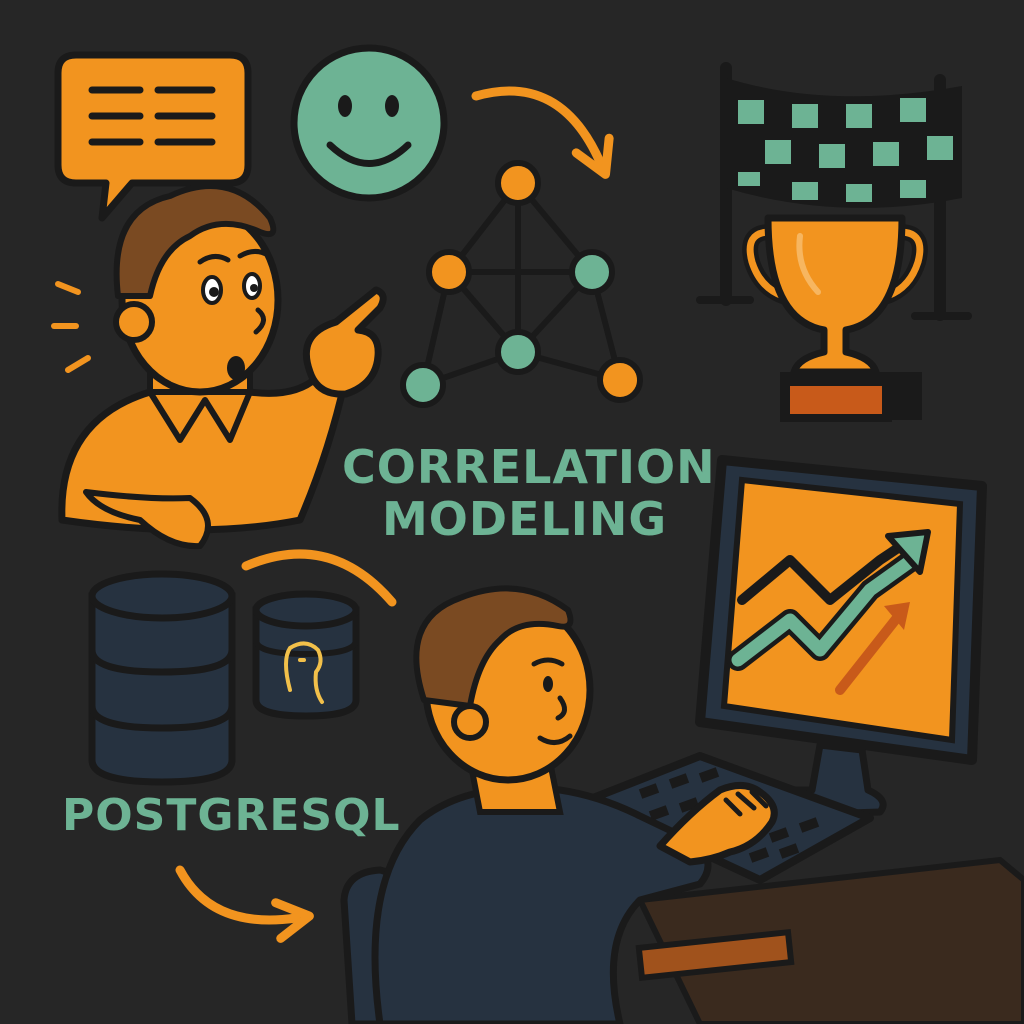 The width and height of the screenshot is (1024, 1024). What do you see at coordinates (219, 366) in the screenshot?
I see `pointing-man-figure` at bounding box center [219, 366].